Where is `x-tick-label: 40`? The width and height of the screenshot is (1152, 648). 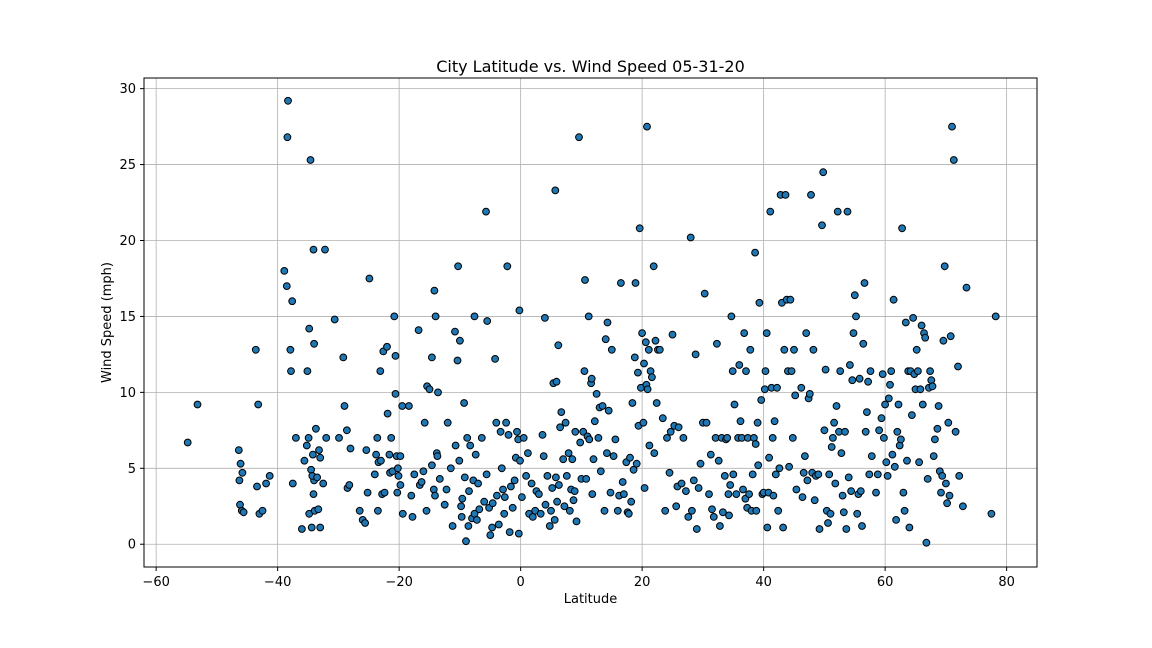
x-tick-label: 40 is located at coordinates (763, 582).